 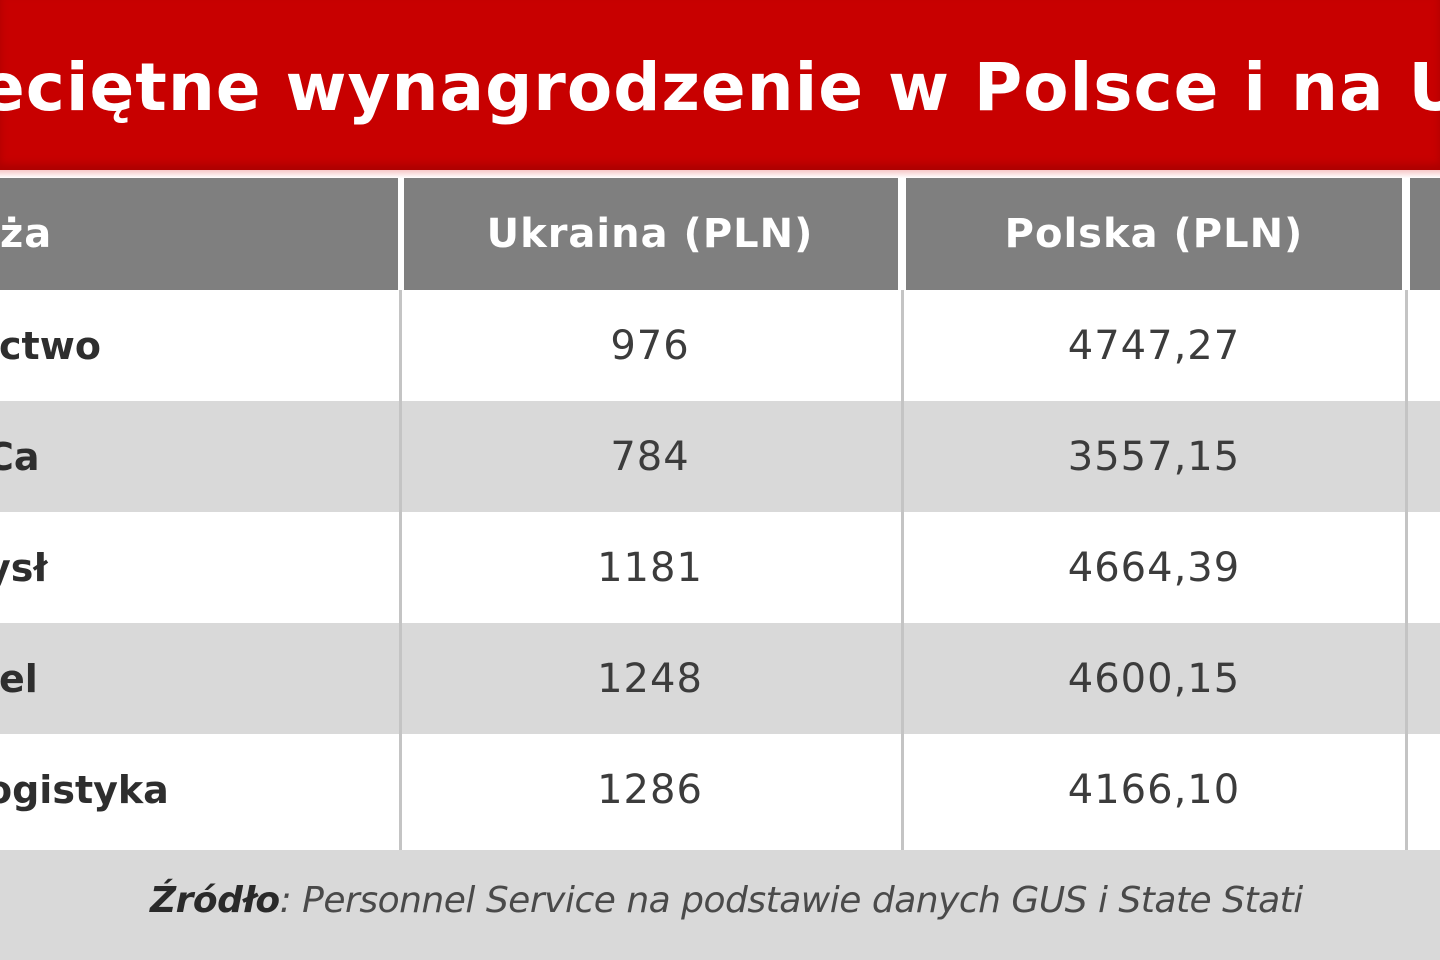 What do you see at coordinates (650, 567) in the screenshot?
I see `ukraina-cell: 1181` at bounding box center [650, 567].